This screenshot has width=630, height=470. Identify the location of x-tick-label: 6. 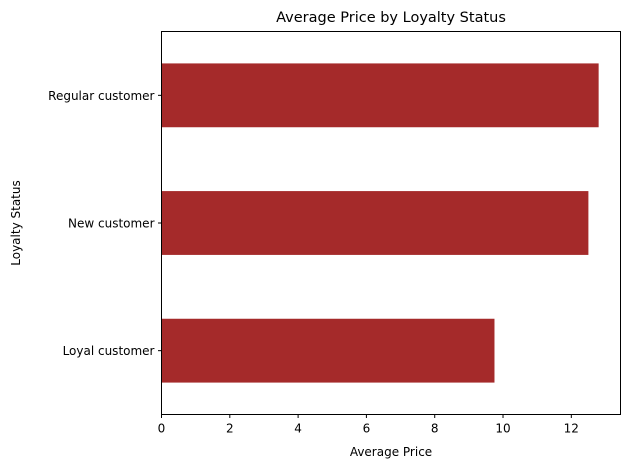
(367, 429).